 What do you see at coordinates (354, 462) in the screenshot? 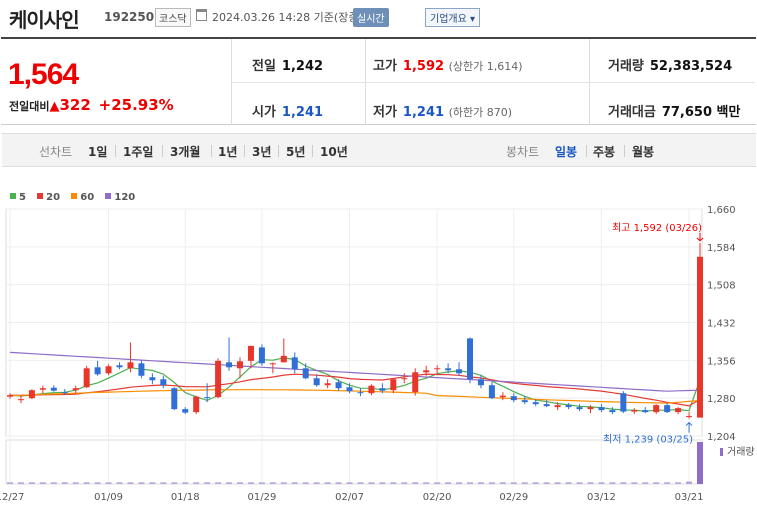
I see `volume-frame` at bounding box center [354, 462].